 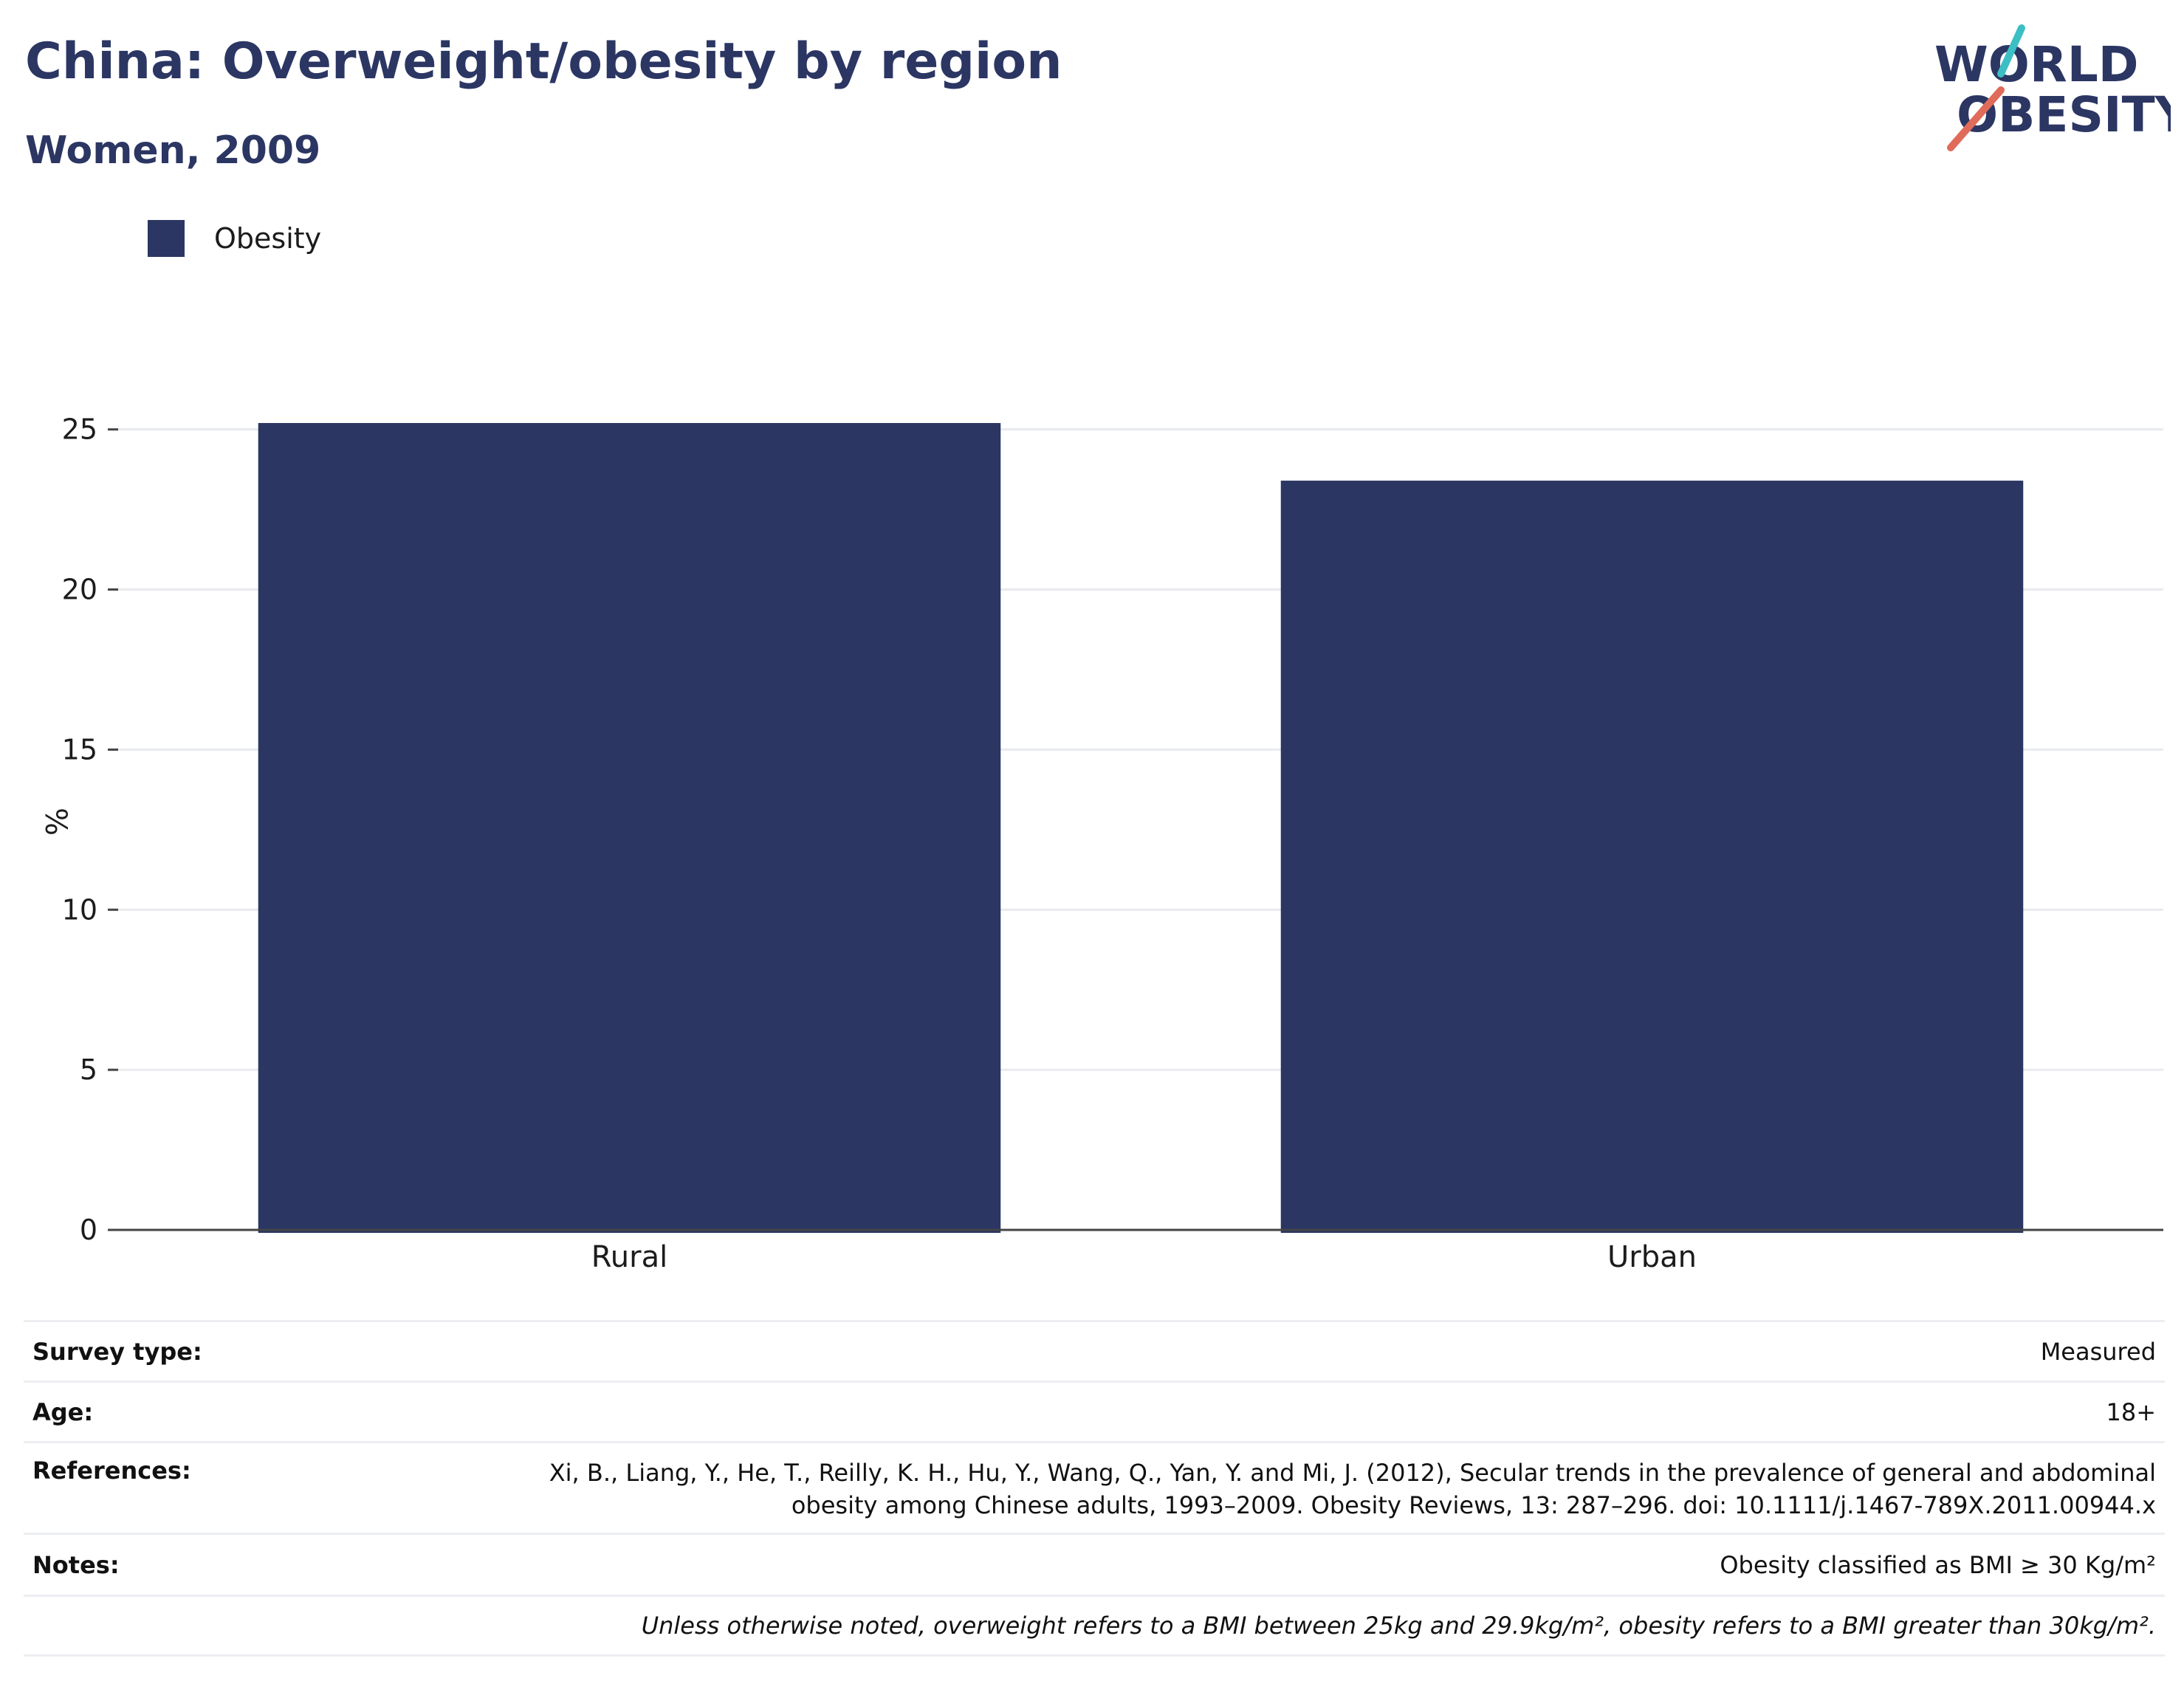 I want to click on logo-slash-teal, so click(x=2011, y=51).